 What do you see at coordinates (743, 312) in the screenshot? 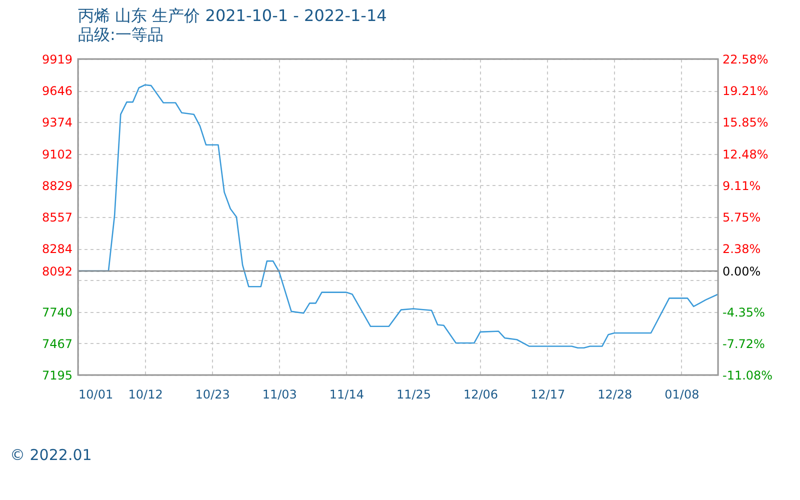
I see `y2-tick-label: -4.35%` at bounding box center [743, 312].